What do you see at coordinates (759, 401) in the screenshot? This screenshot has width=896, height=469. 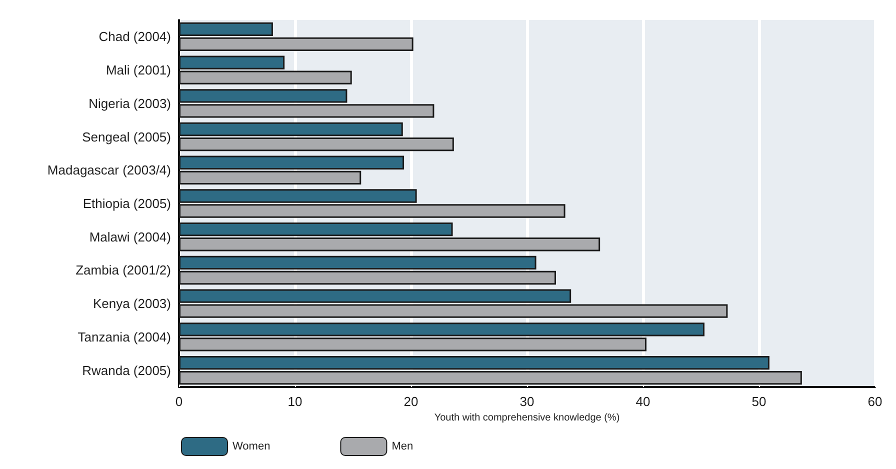 I see `x-tick-label: 50` at bounding box center [759, 401].